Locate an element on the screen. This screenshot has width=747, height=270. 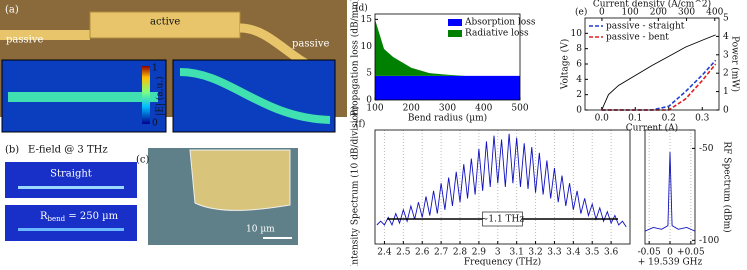
y-tick-label: -100 is located at coordinates (709, 241).